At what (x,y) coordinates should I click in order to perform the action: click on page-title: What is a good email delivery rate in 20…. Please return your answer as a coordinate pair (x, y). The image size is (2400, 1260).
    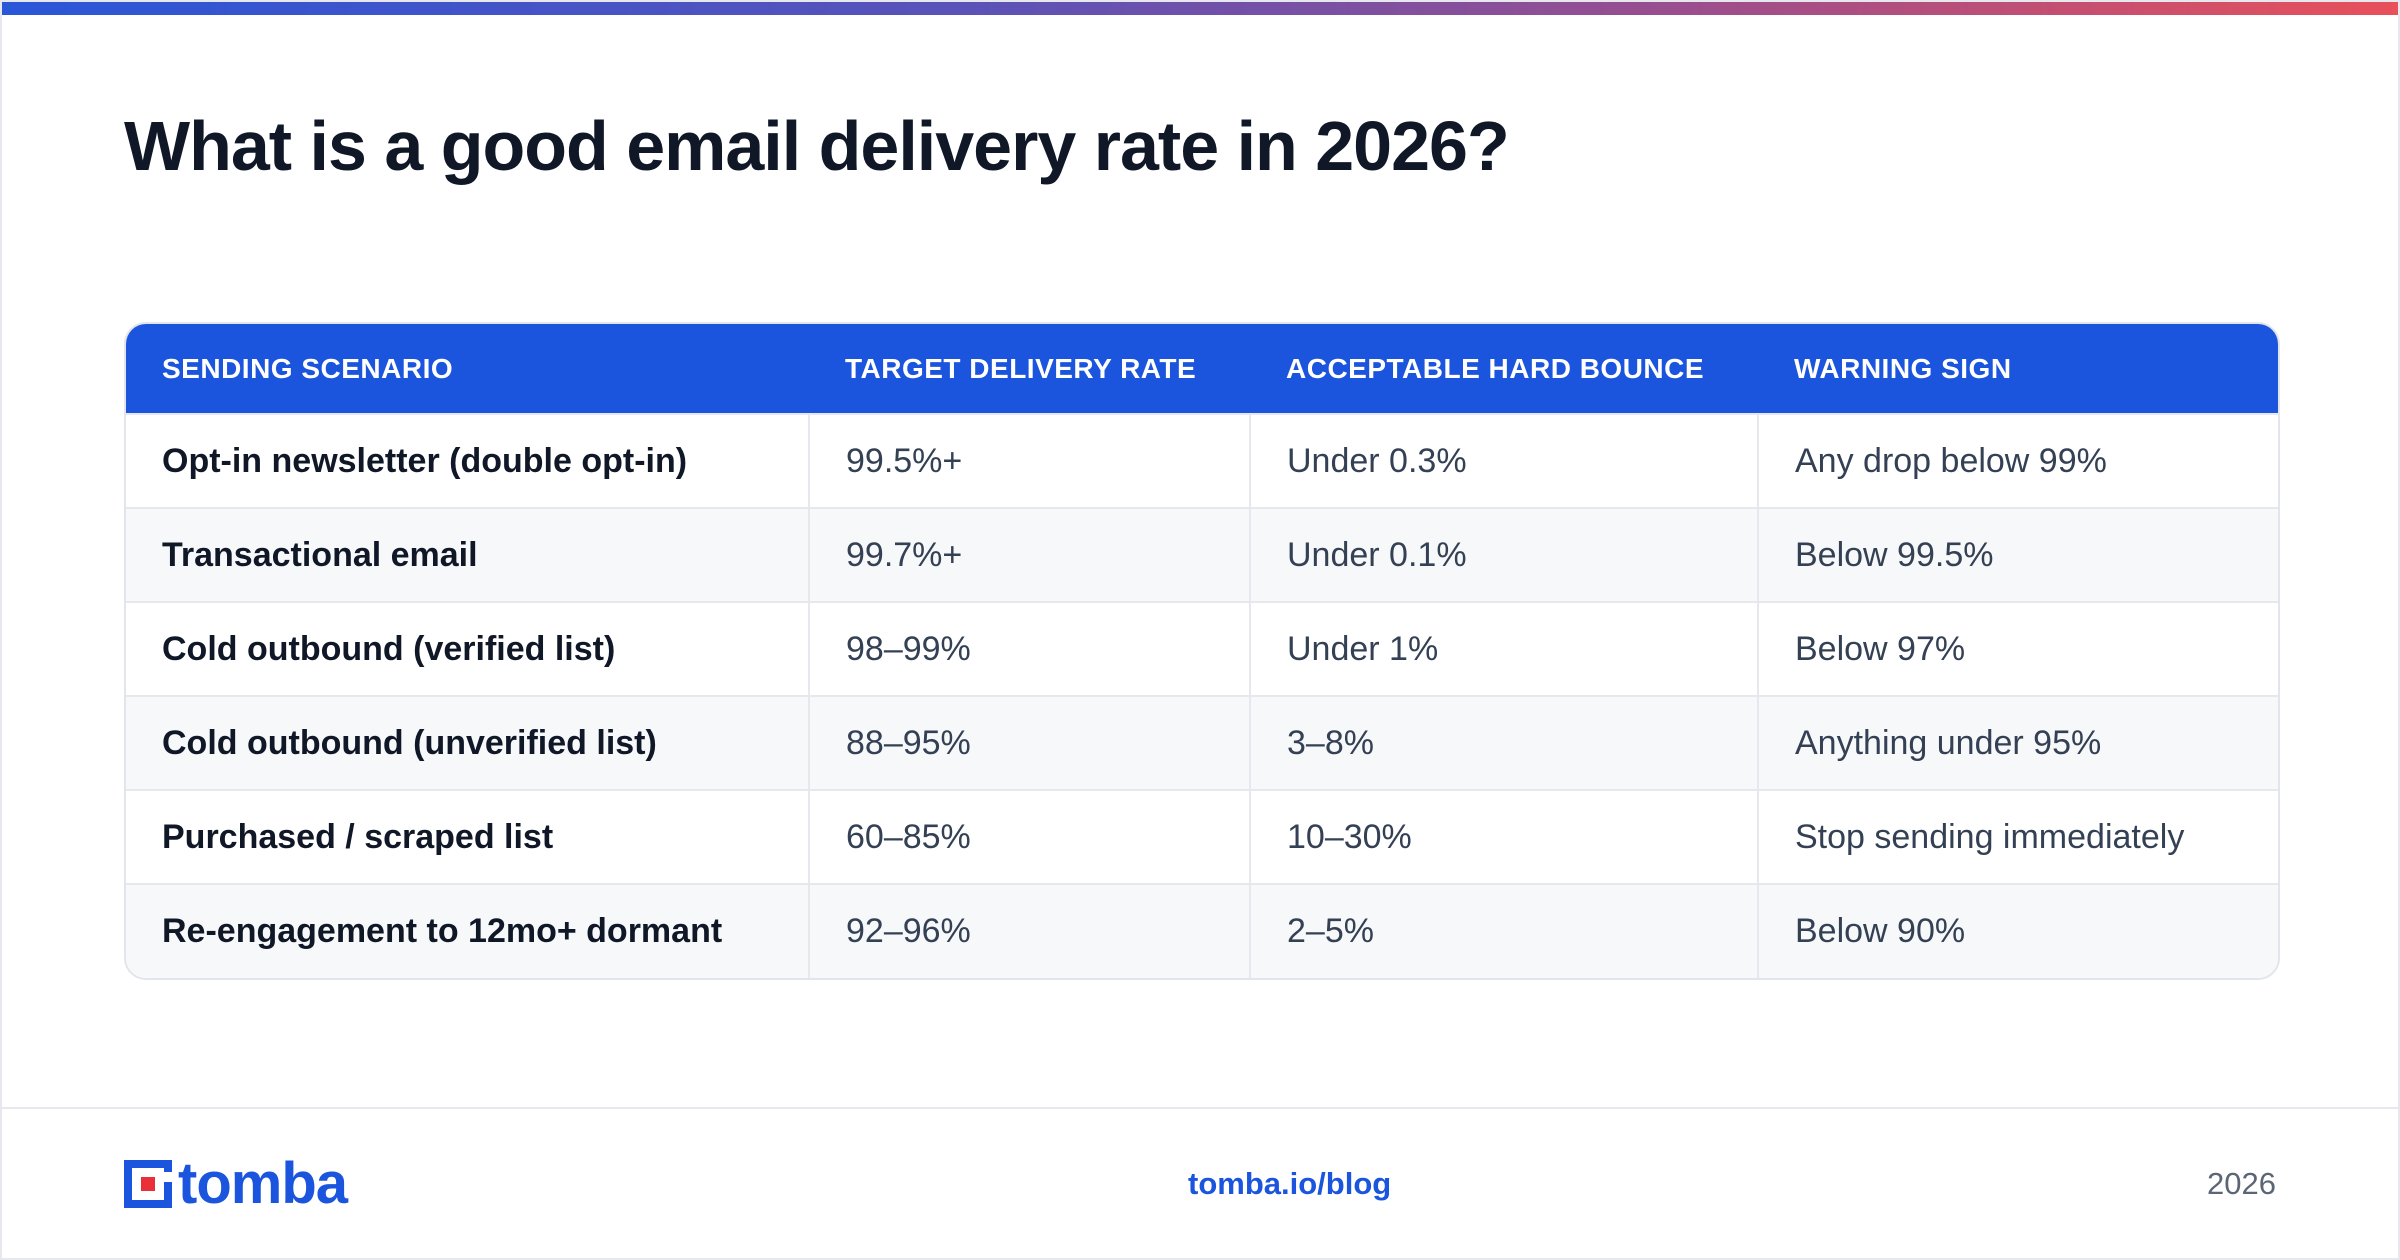
    Looking at the image, I should click on (817, 146).